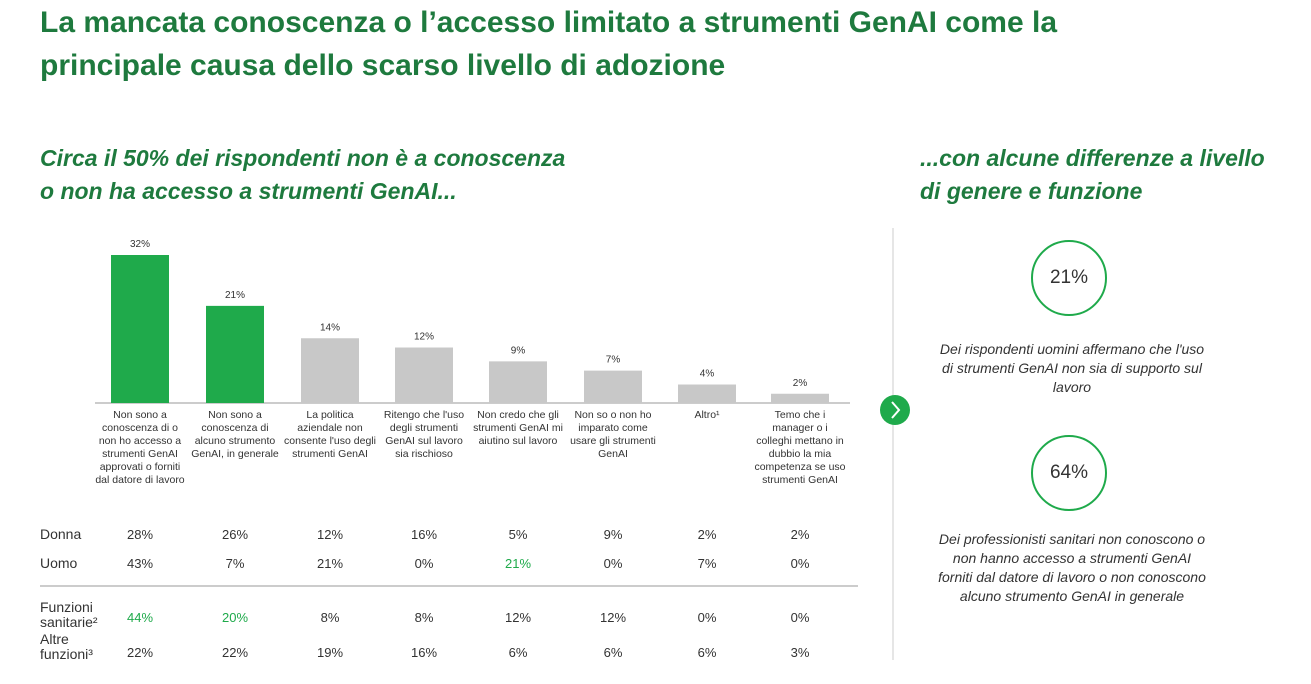 This screenshot has height=684, width=1311. Describe the element at coordinates (707, 374) in the screenshot. I see `value-label: 4%` at that location.